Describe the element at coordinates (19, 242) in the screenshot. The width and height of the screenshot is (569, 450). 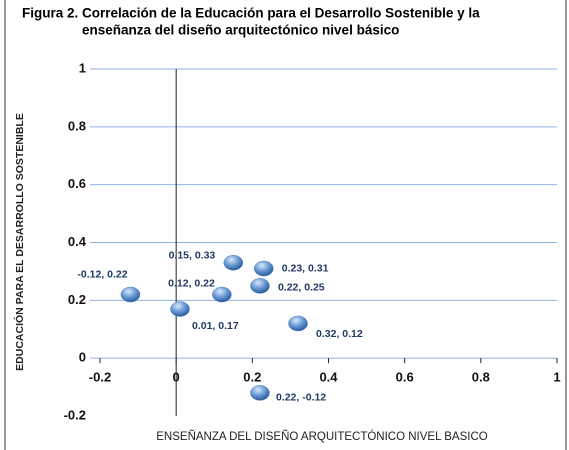
I see `y-axis-label: EDUCACIÓN PARA EL DESARROLLO SOSTENIBLE` at that location.